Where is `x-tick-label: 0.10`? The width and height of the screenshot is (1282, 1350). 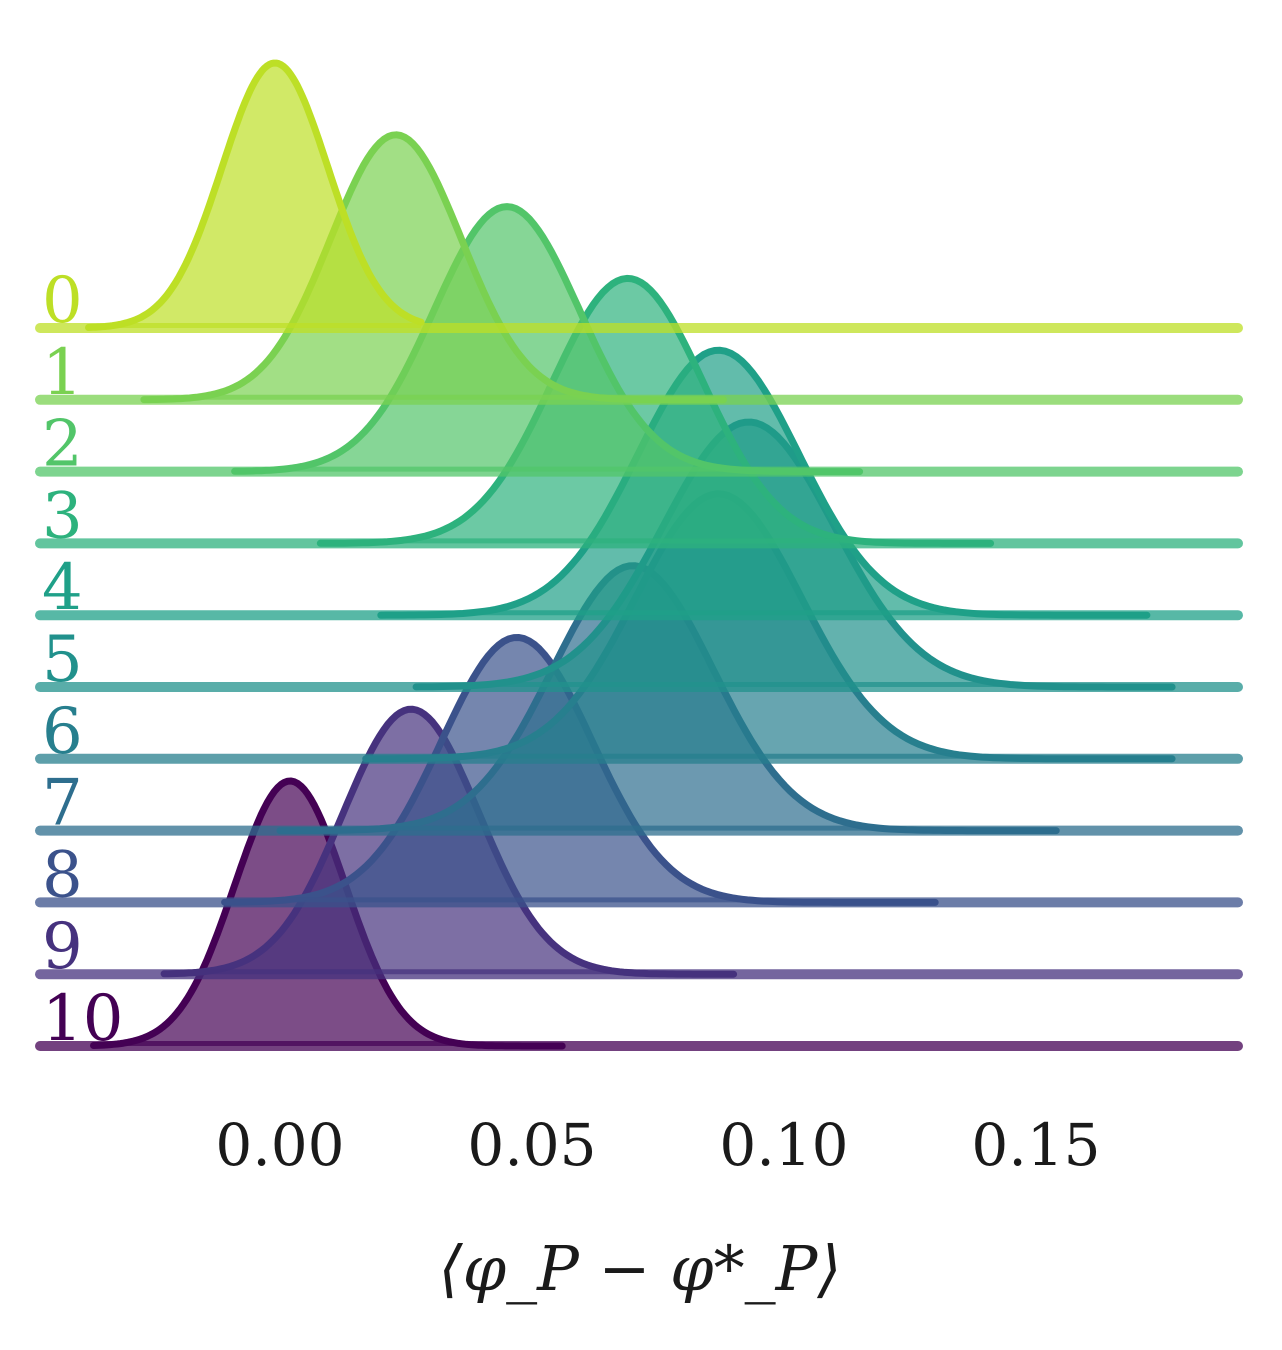 x-tick-label: 0.10 is located at coordinates (783, 1145).